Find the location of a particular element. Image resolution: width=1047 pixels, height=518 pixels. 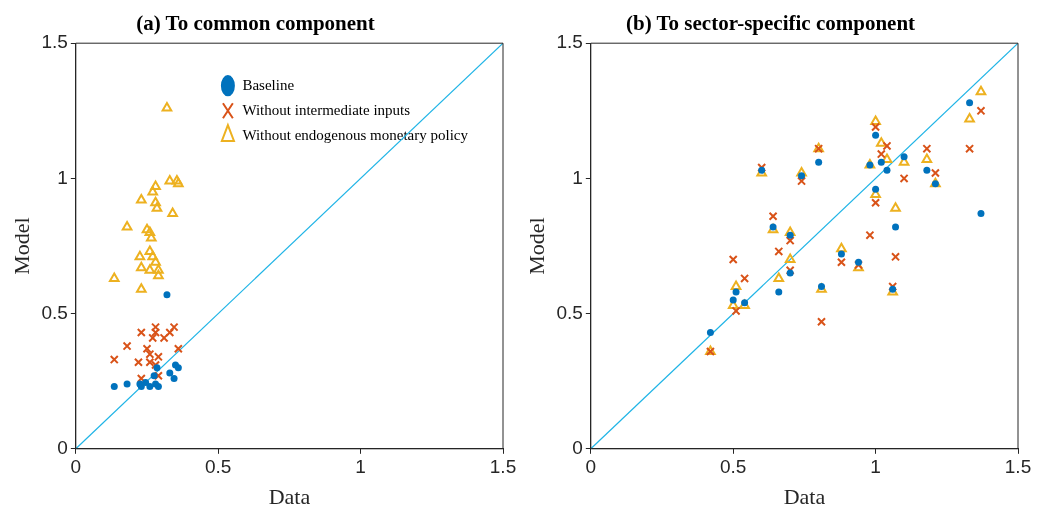

chart-title: (a) To common component is located at coordinates (255, 23).